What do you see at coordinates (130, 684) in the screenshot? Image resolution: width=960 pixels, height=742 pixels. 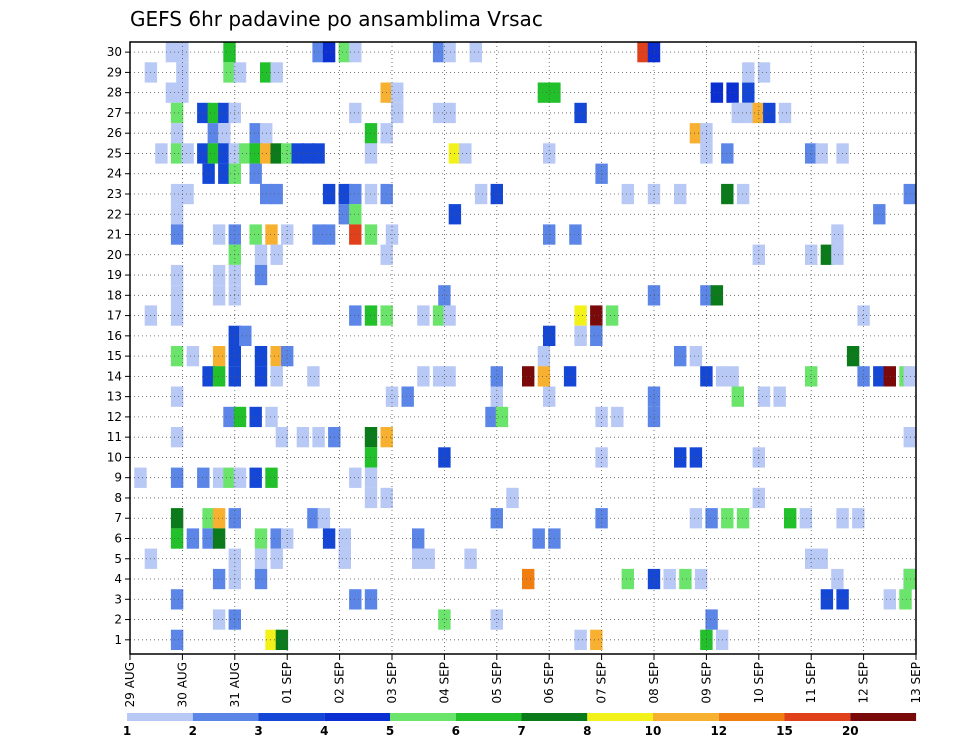 I see `x-tick-label: 29 AUG` at bounding box center [130, 684].